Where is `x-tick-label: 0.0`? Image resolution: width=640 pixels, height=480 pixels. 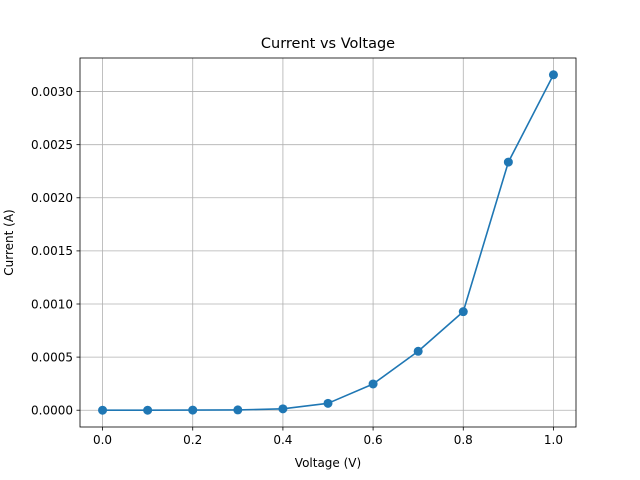 x-tick-label: 0.0 is located at coordinates (102, 440).